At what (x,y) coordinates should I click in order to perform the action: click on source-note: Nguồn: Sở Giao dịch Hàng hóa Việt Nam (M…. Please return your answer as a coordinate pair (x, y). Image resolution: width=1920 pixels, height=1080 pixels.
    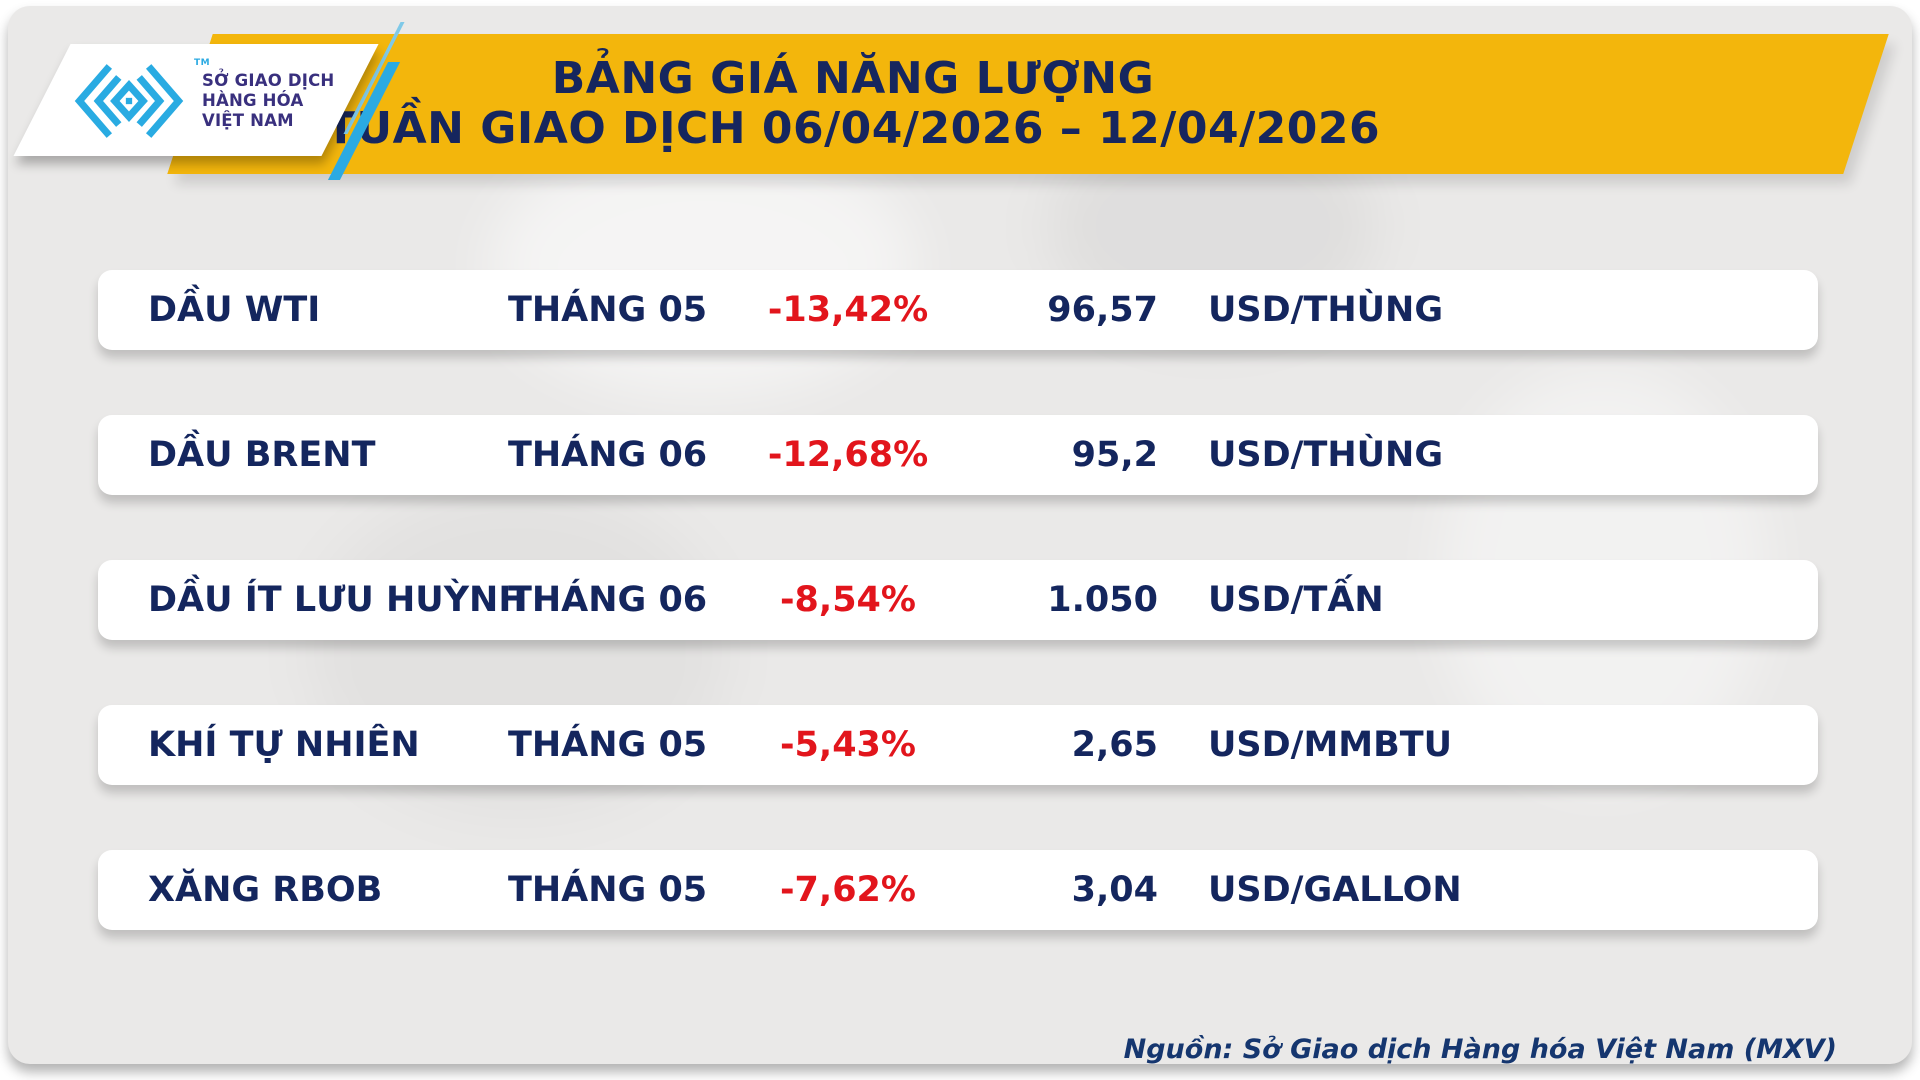
    Looking at the image, I should click on (1480, 1049).